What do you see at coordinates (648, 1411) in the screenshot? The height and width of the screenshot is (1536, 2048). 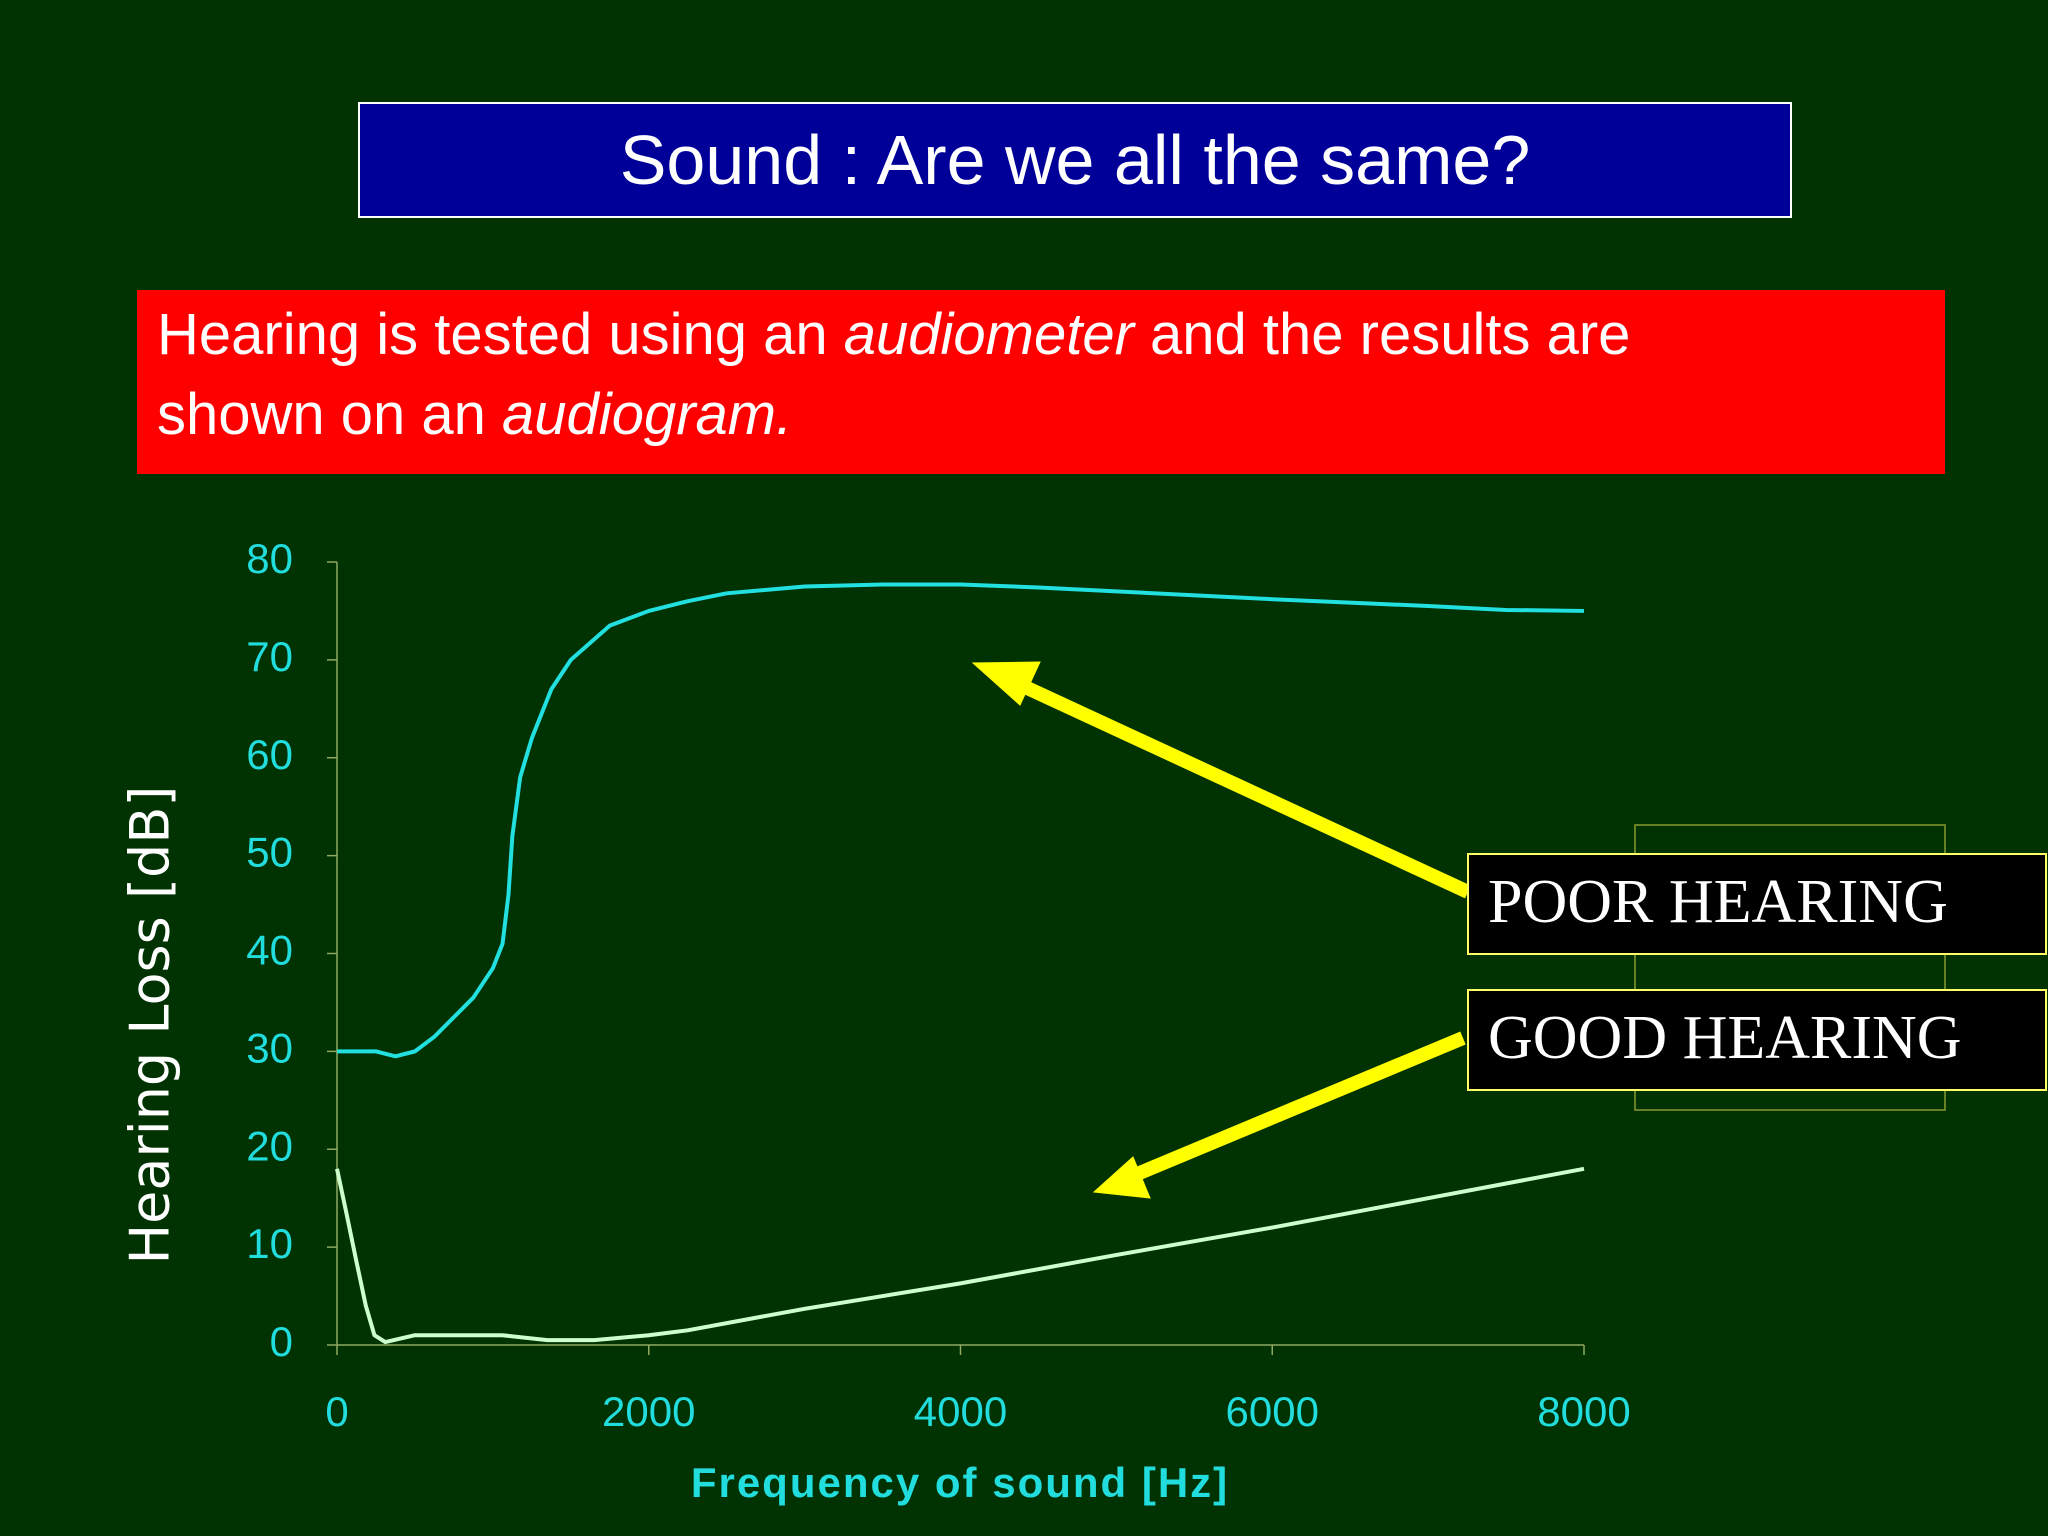 I see `x-tick-label: 2000` at bounding box center [648, 1411].